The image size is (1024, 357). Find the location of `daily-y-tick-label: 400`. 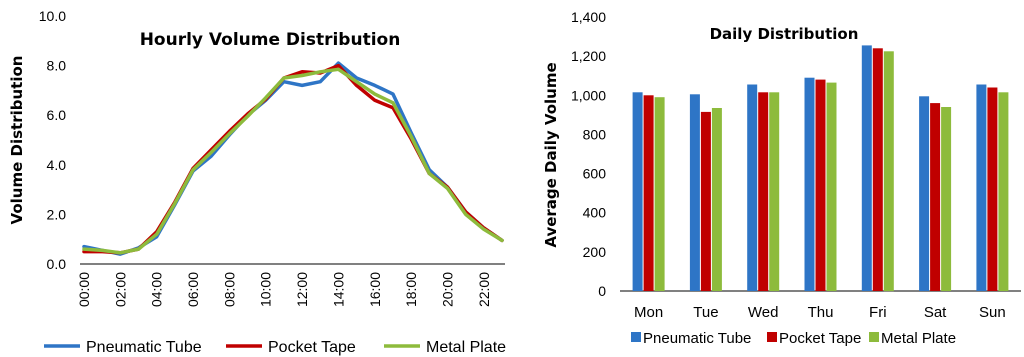

daily-y-tick-label: 400 is located at coordinates (595, 213).